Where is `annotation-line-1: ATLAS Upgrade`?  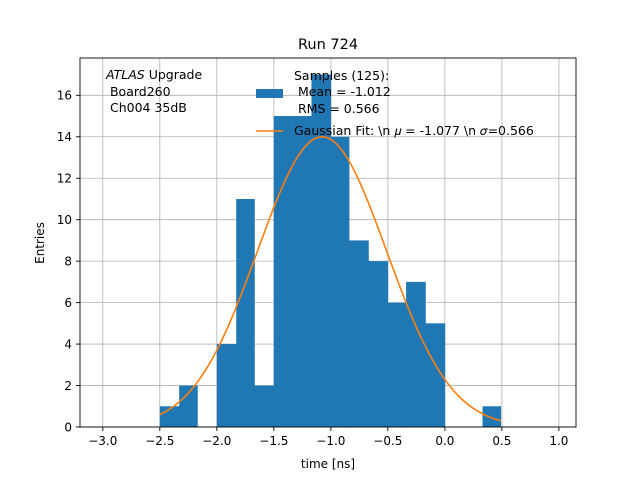
annotation-line-1: ATLAS Upgrade is located at coordinates (153, 74).